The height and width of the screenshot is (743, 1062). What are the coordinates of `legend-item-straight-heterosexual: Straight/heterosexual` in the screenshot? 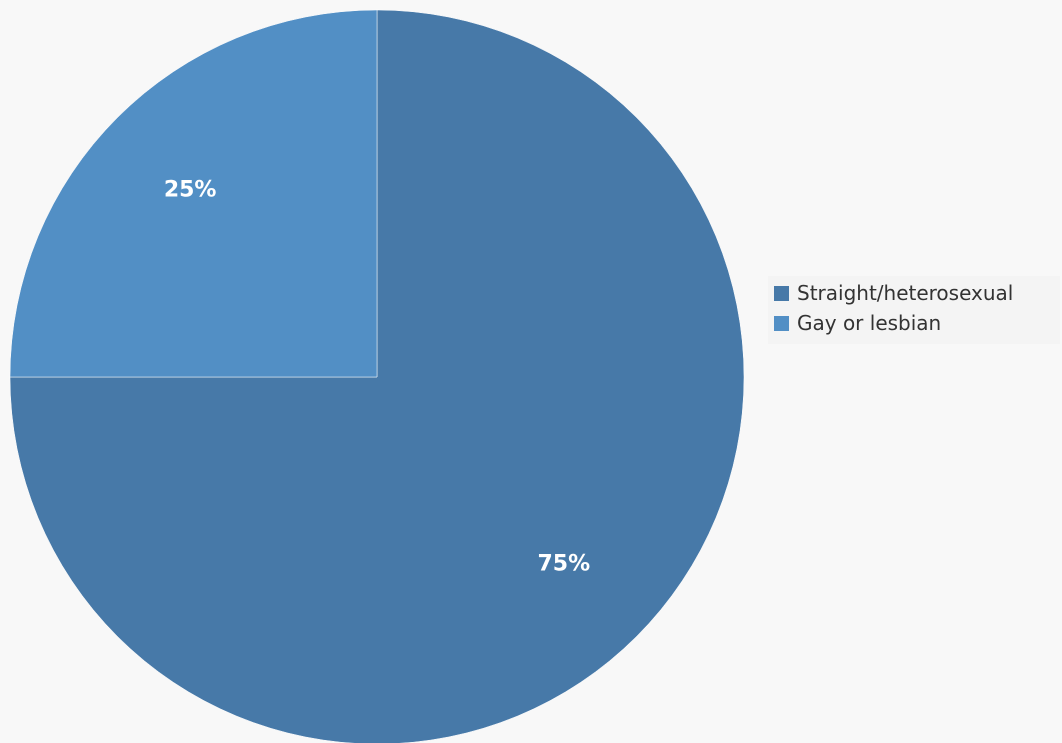 It's located at (917, 293).